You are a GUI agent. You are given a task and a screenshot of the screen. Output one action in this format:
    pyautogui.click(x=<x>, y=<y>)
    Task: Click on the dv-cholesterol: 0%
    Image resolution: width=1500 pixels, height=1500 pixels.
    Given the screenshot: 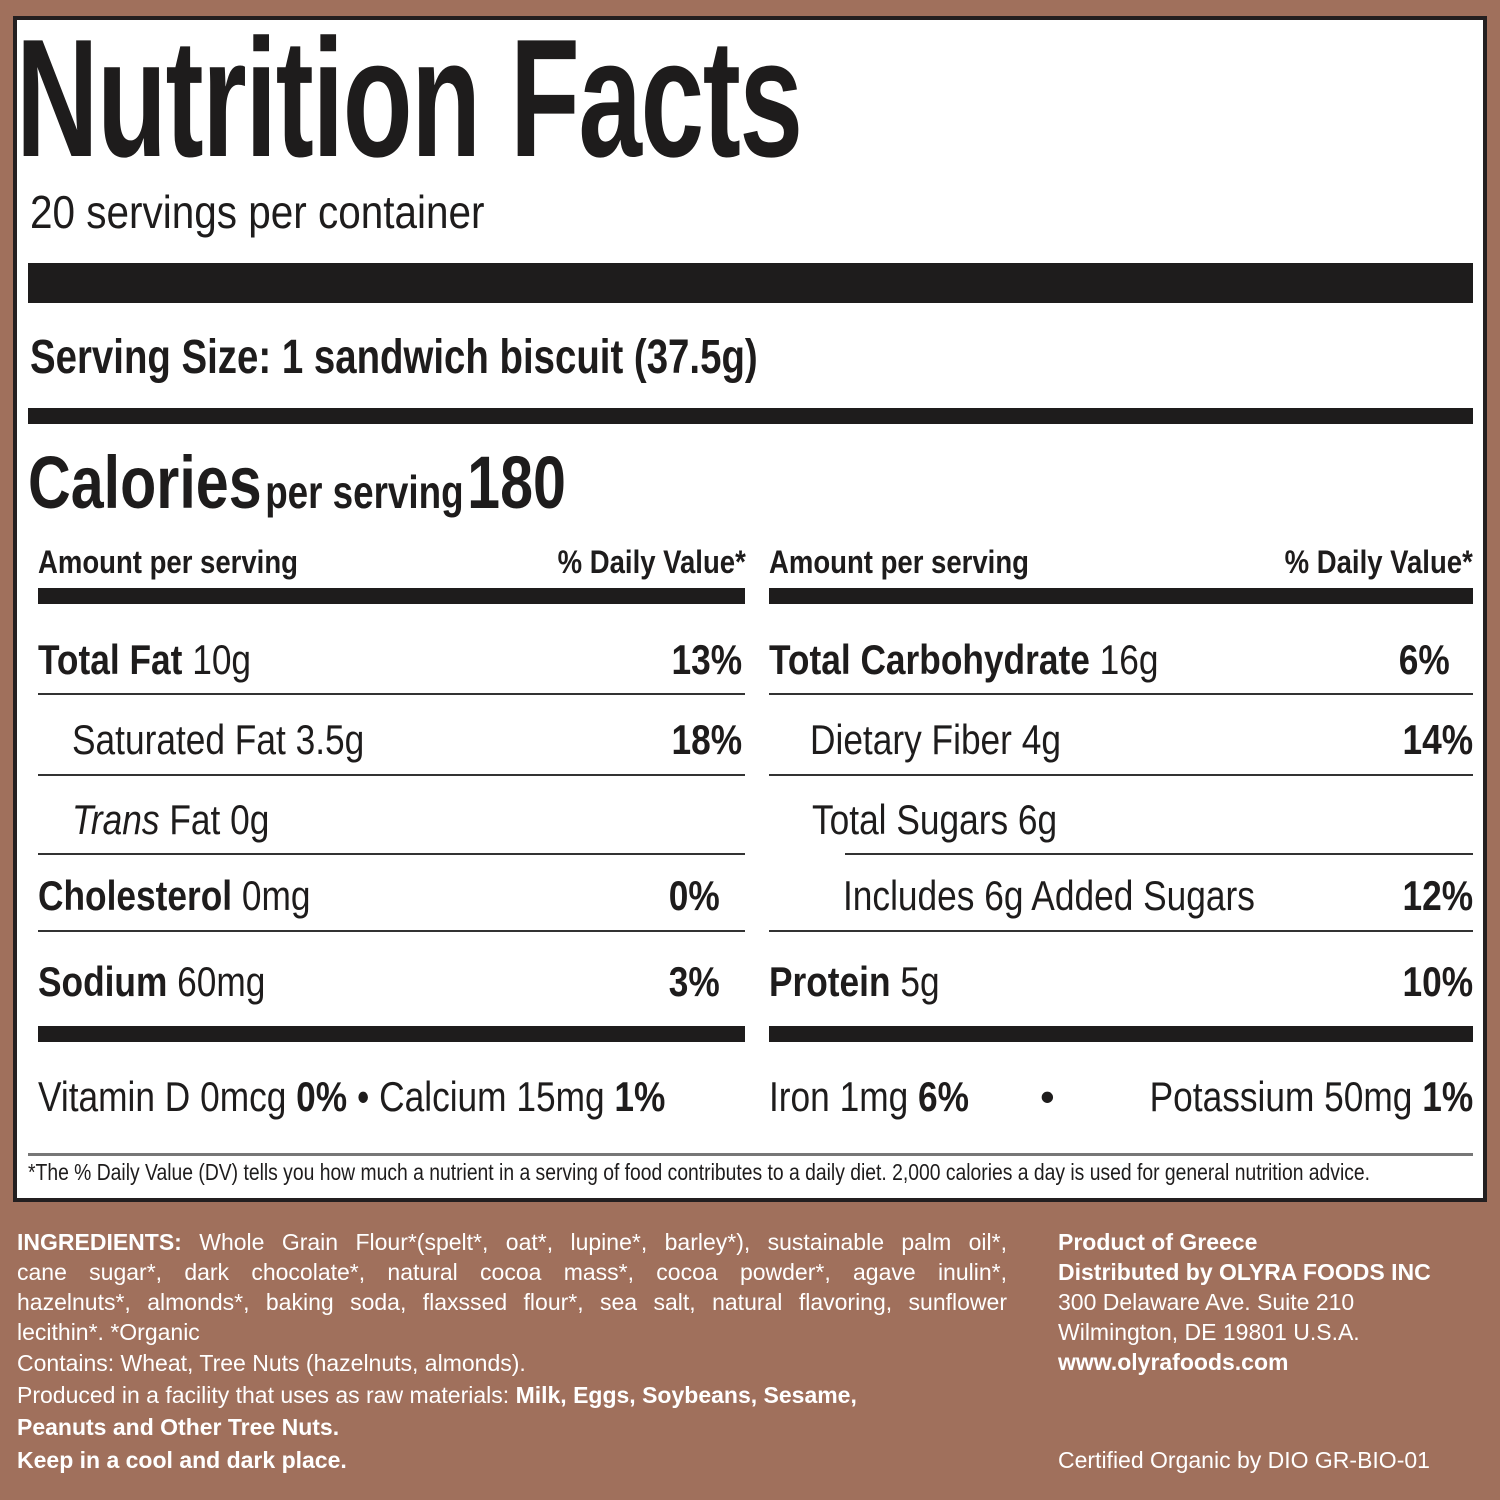 What is the action you would take?
    pyautogui.click(x=694, y=895)
    